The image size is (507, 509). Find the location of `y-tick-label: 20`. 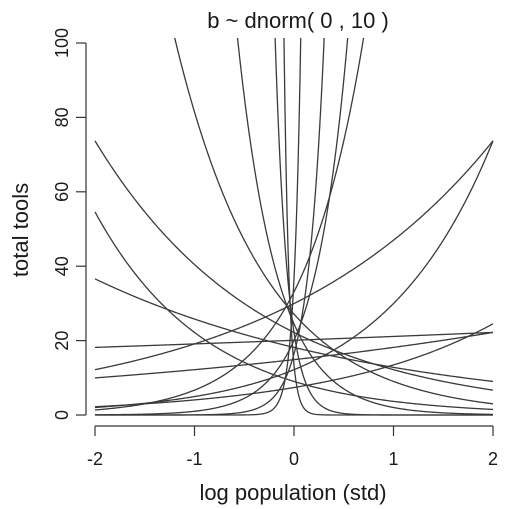

y-tick-label: 20 is located at coordinates (62, 341).